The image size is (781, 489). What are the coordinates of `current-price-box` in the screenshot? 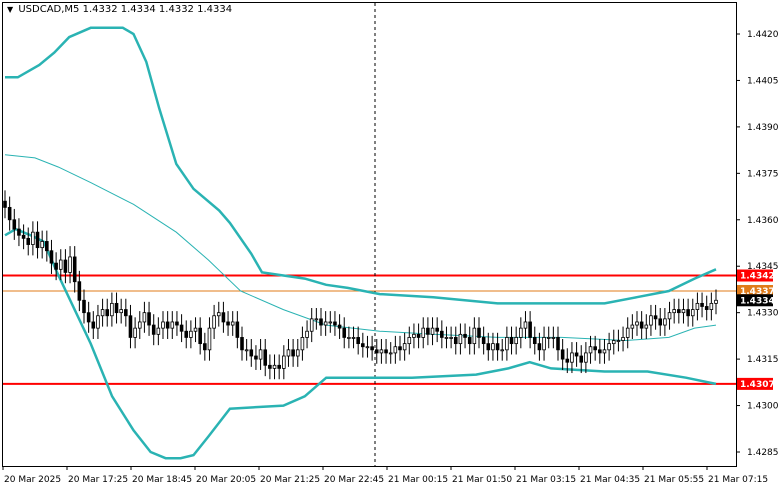 It's located at (755, 300).